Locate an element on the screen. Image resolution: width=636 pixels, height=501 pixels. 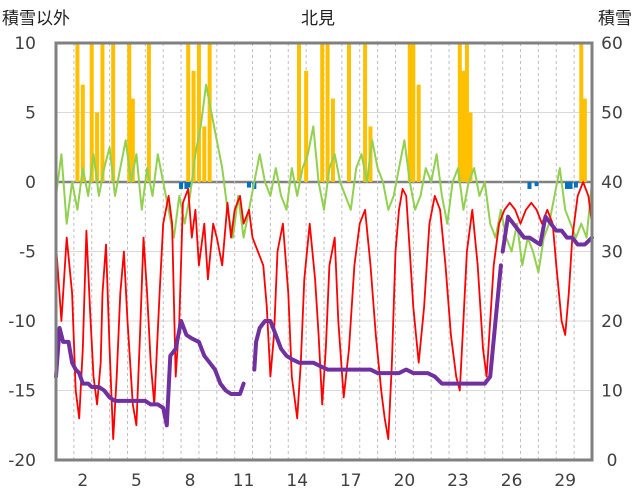
x-tick-3: 11 is located at coordinates (244, 481).